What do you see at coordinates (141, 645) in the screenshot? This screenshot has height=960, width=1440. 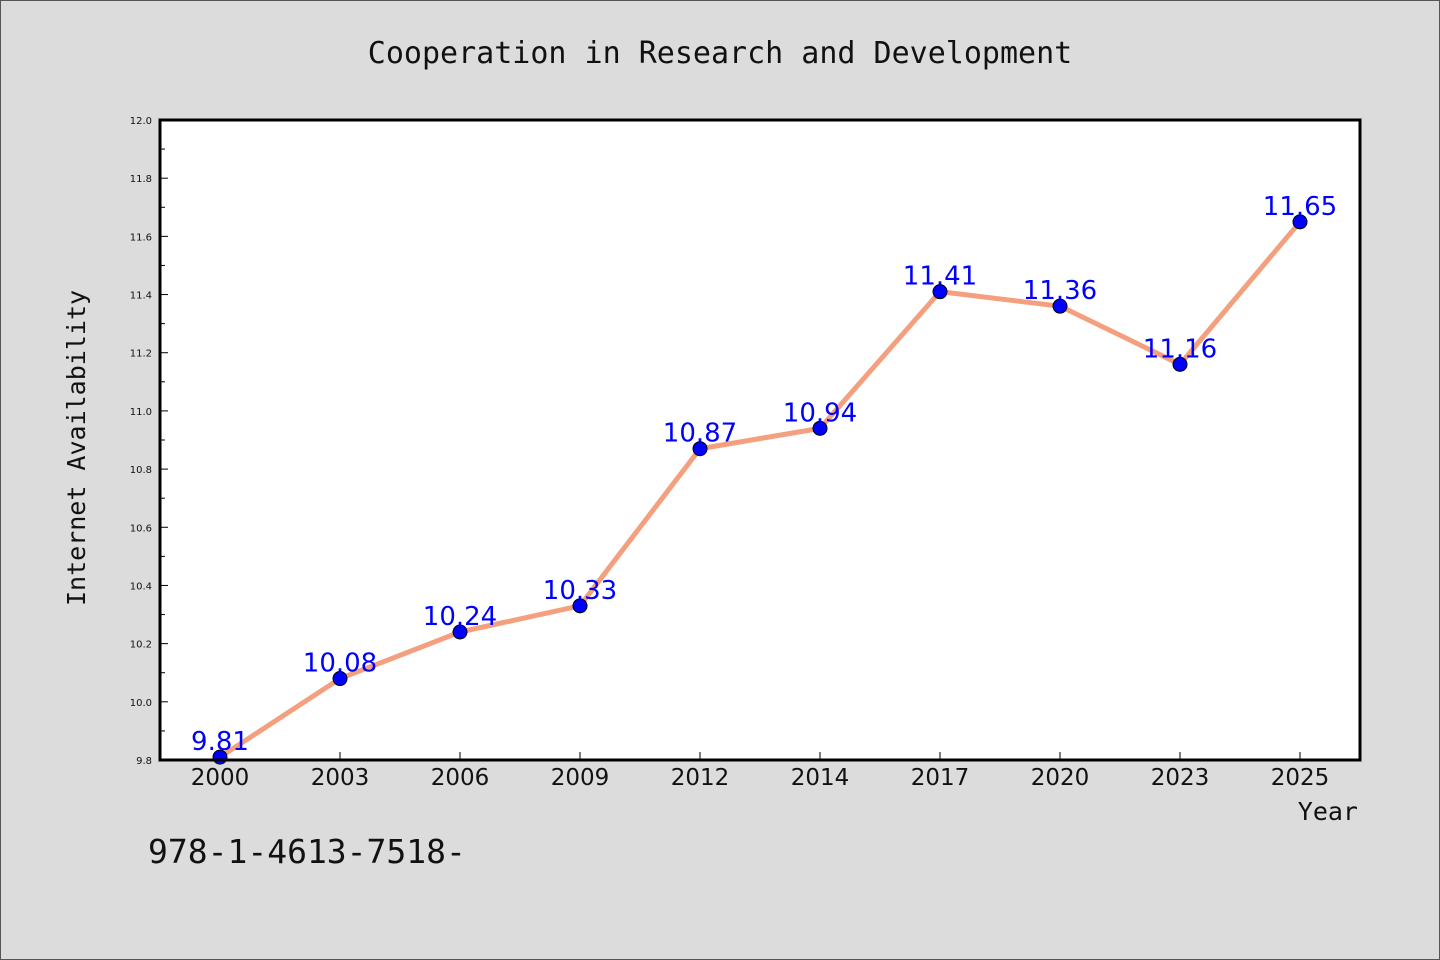 I see `y-tick-label: 10.2` at bounding box center [141, 645].